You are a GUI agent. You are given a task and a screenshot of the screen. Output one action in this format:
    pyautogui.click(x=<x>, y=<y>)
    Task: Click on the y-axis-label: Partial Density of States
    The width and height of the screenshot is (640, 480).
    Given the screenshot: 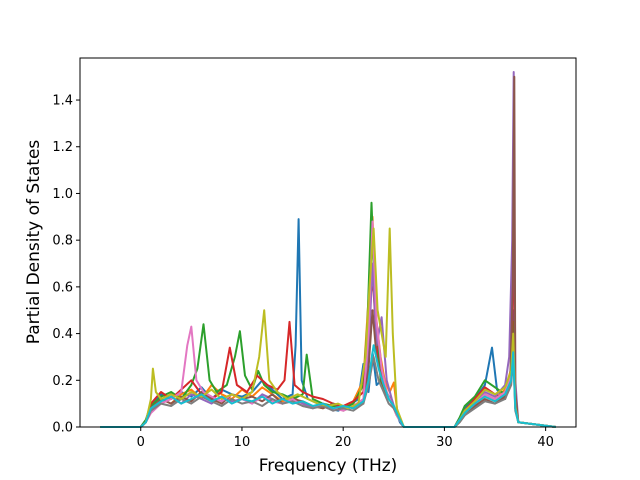 What is the action you would take?
    pyautogui.click(x=34, y=242)
    